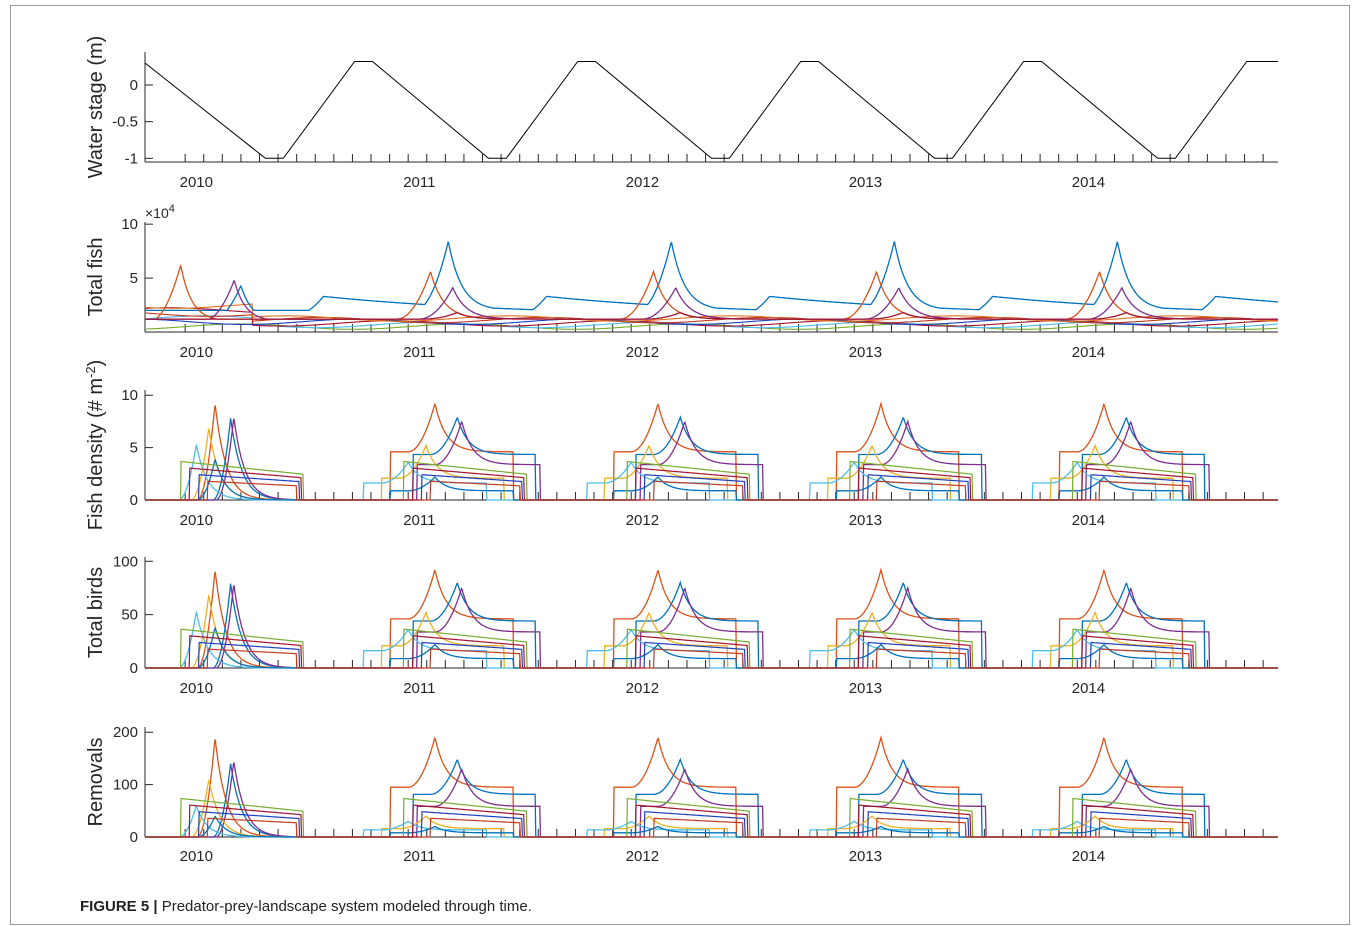  What do you see at coordinates (119, 906) in the screenshot?
I see `figure-label: FIGURE 5 |` at bounding box center [119, 906].